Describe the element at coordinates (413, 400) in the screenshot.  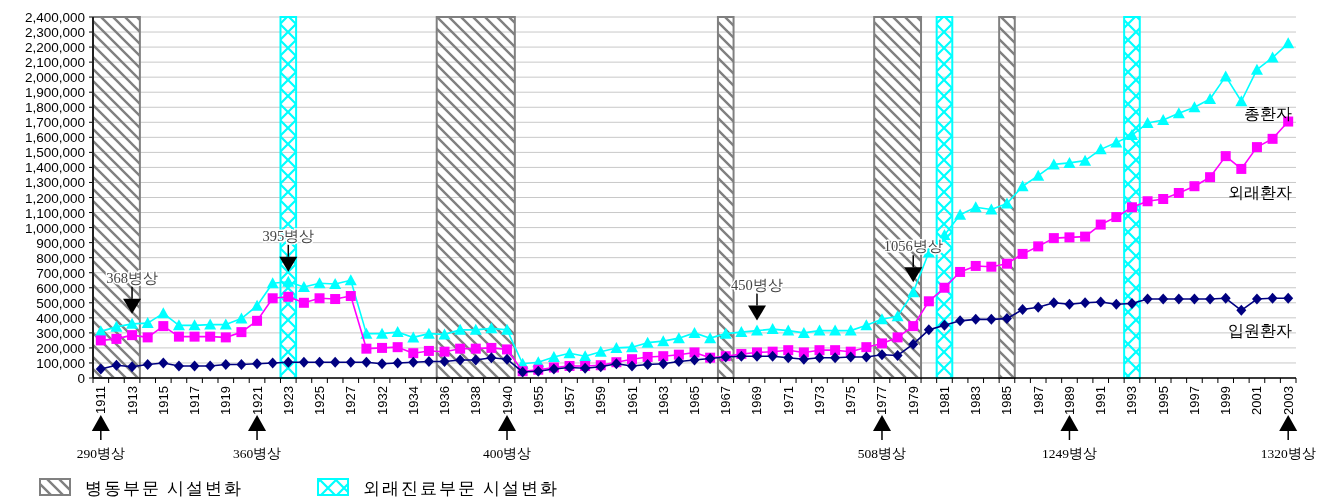
I see `x-tick-label: 1934` at that location.